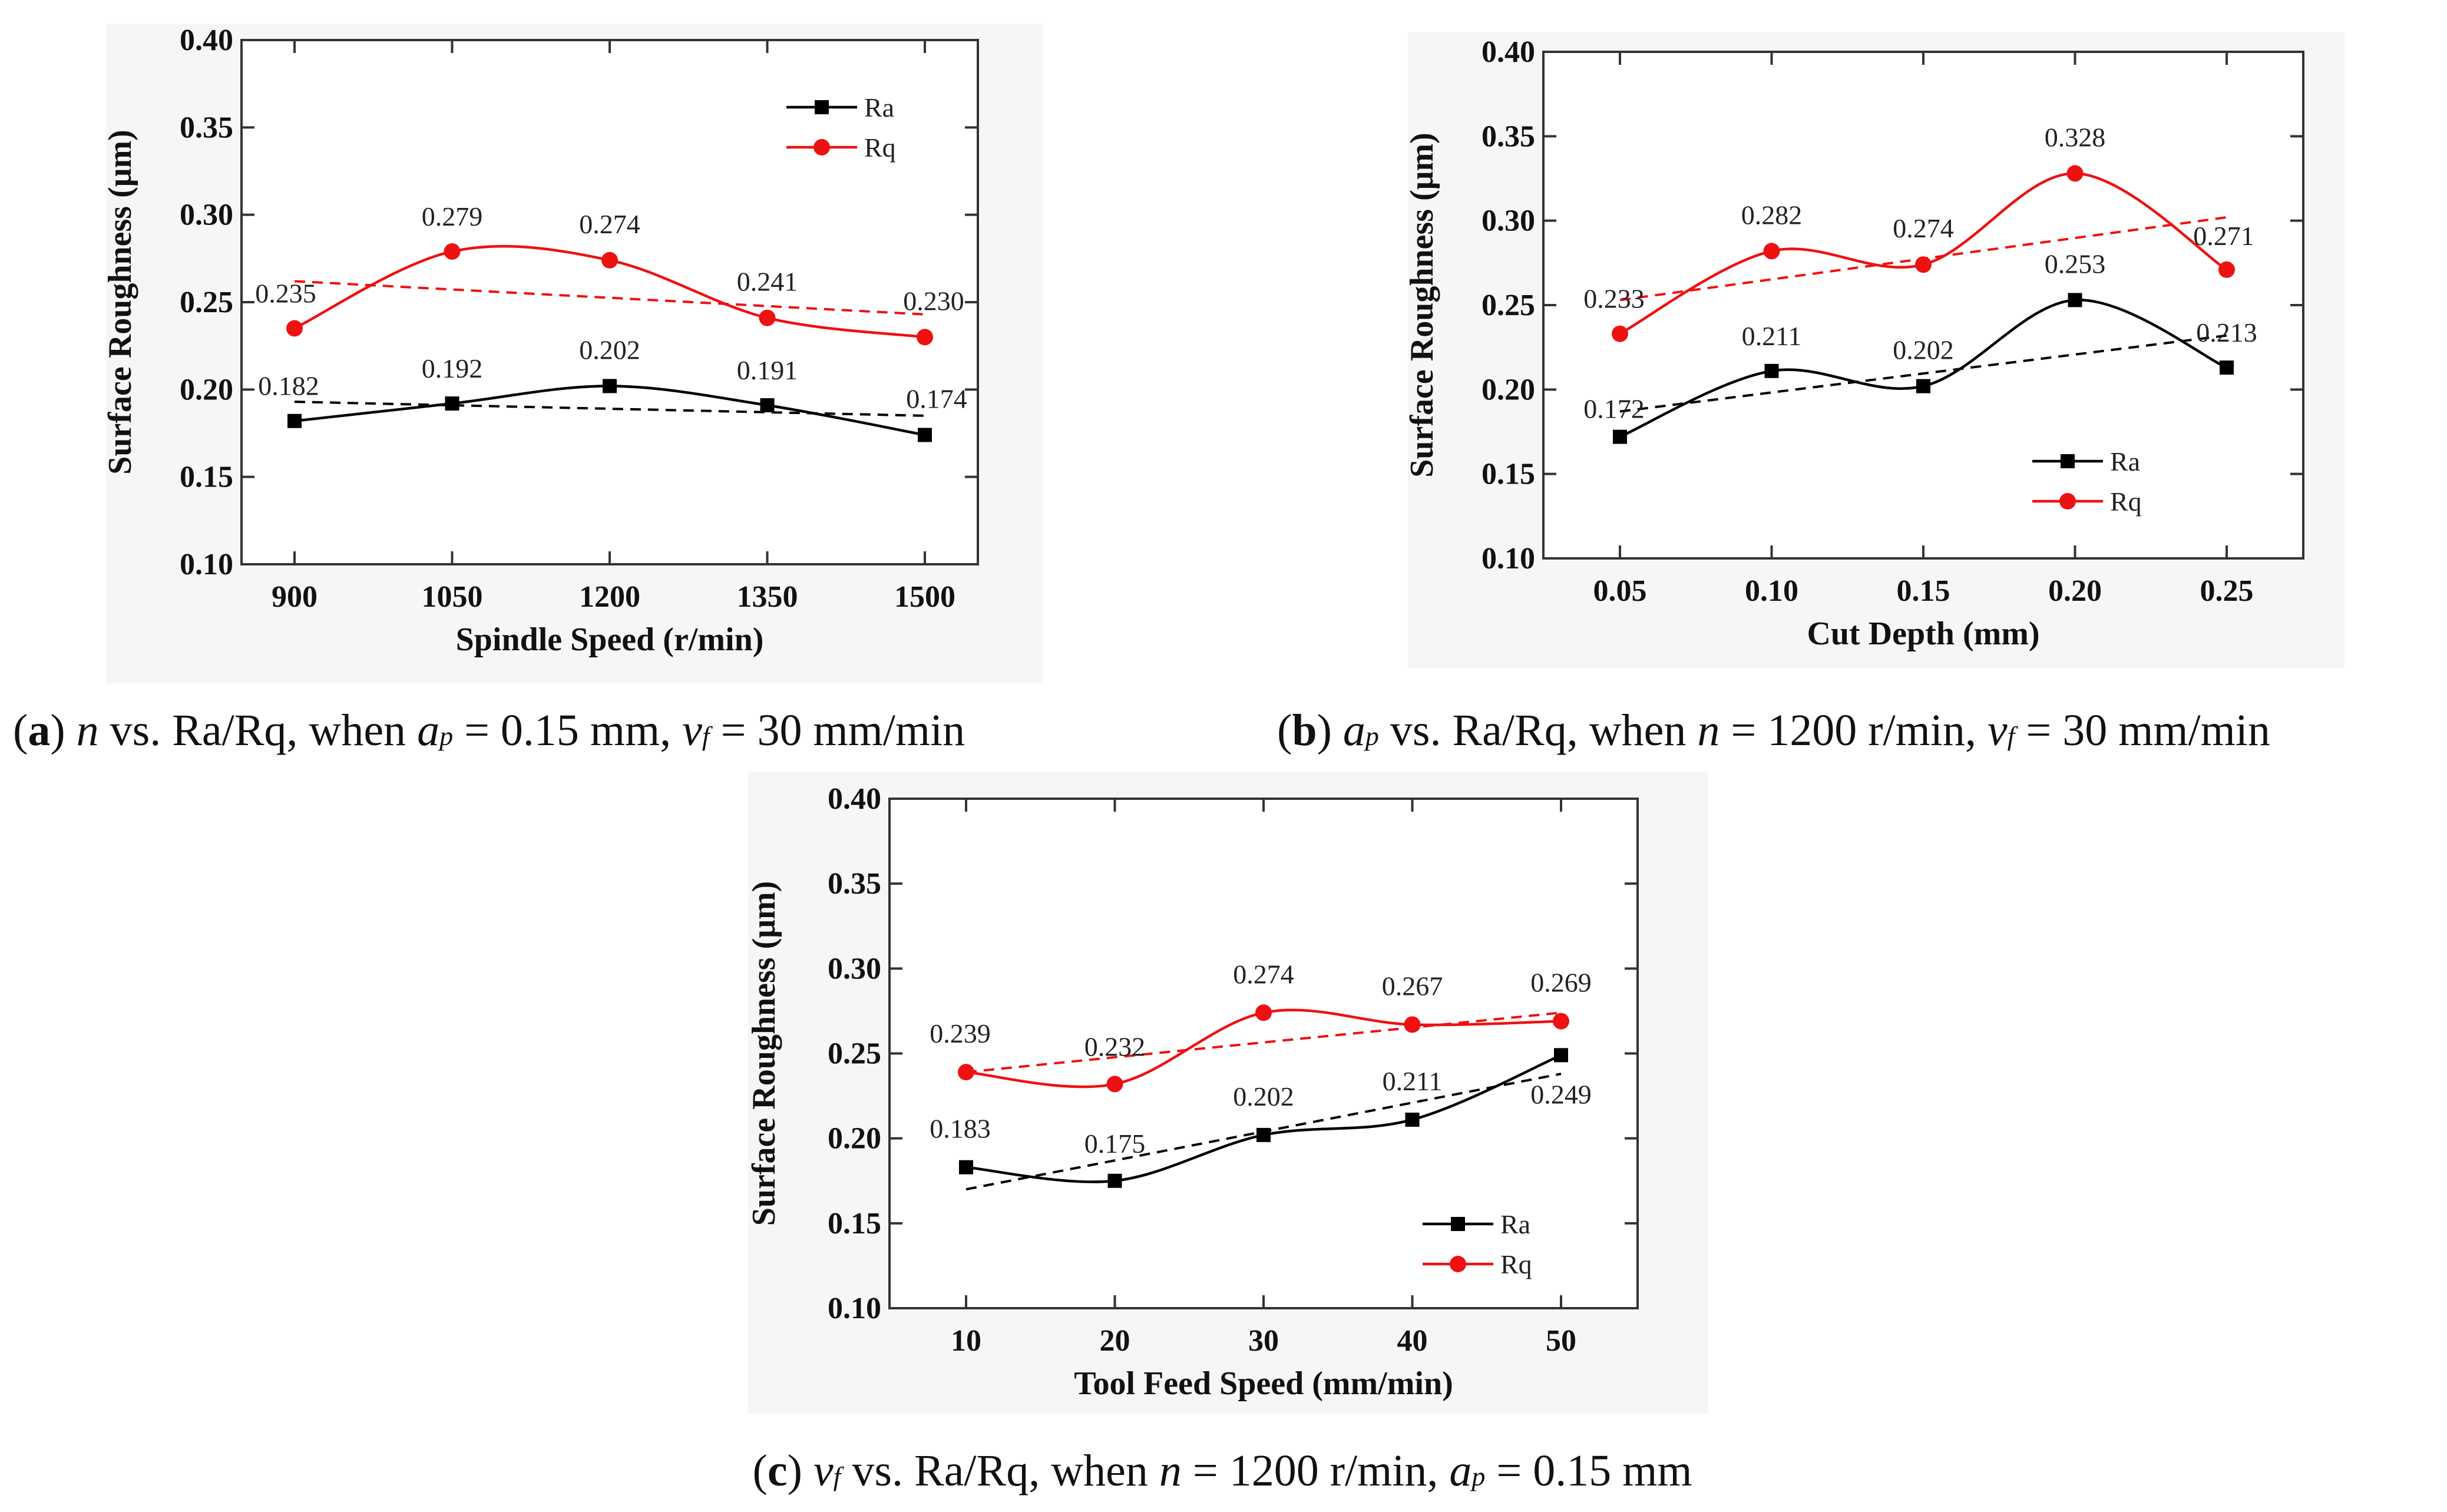  What do you see at coordinates (1620, 591) in the screenshot?
I see `x-tick-label: 0.05` at bounding box center [1620, 591].